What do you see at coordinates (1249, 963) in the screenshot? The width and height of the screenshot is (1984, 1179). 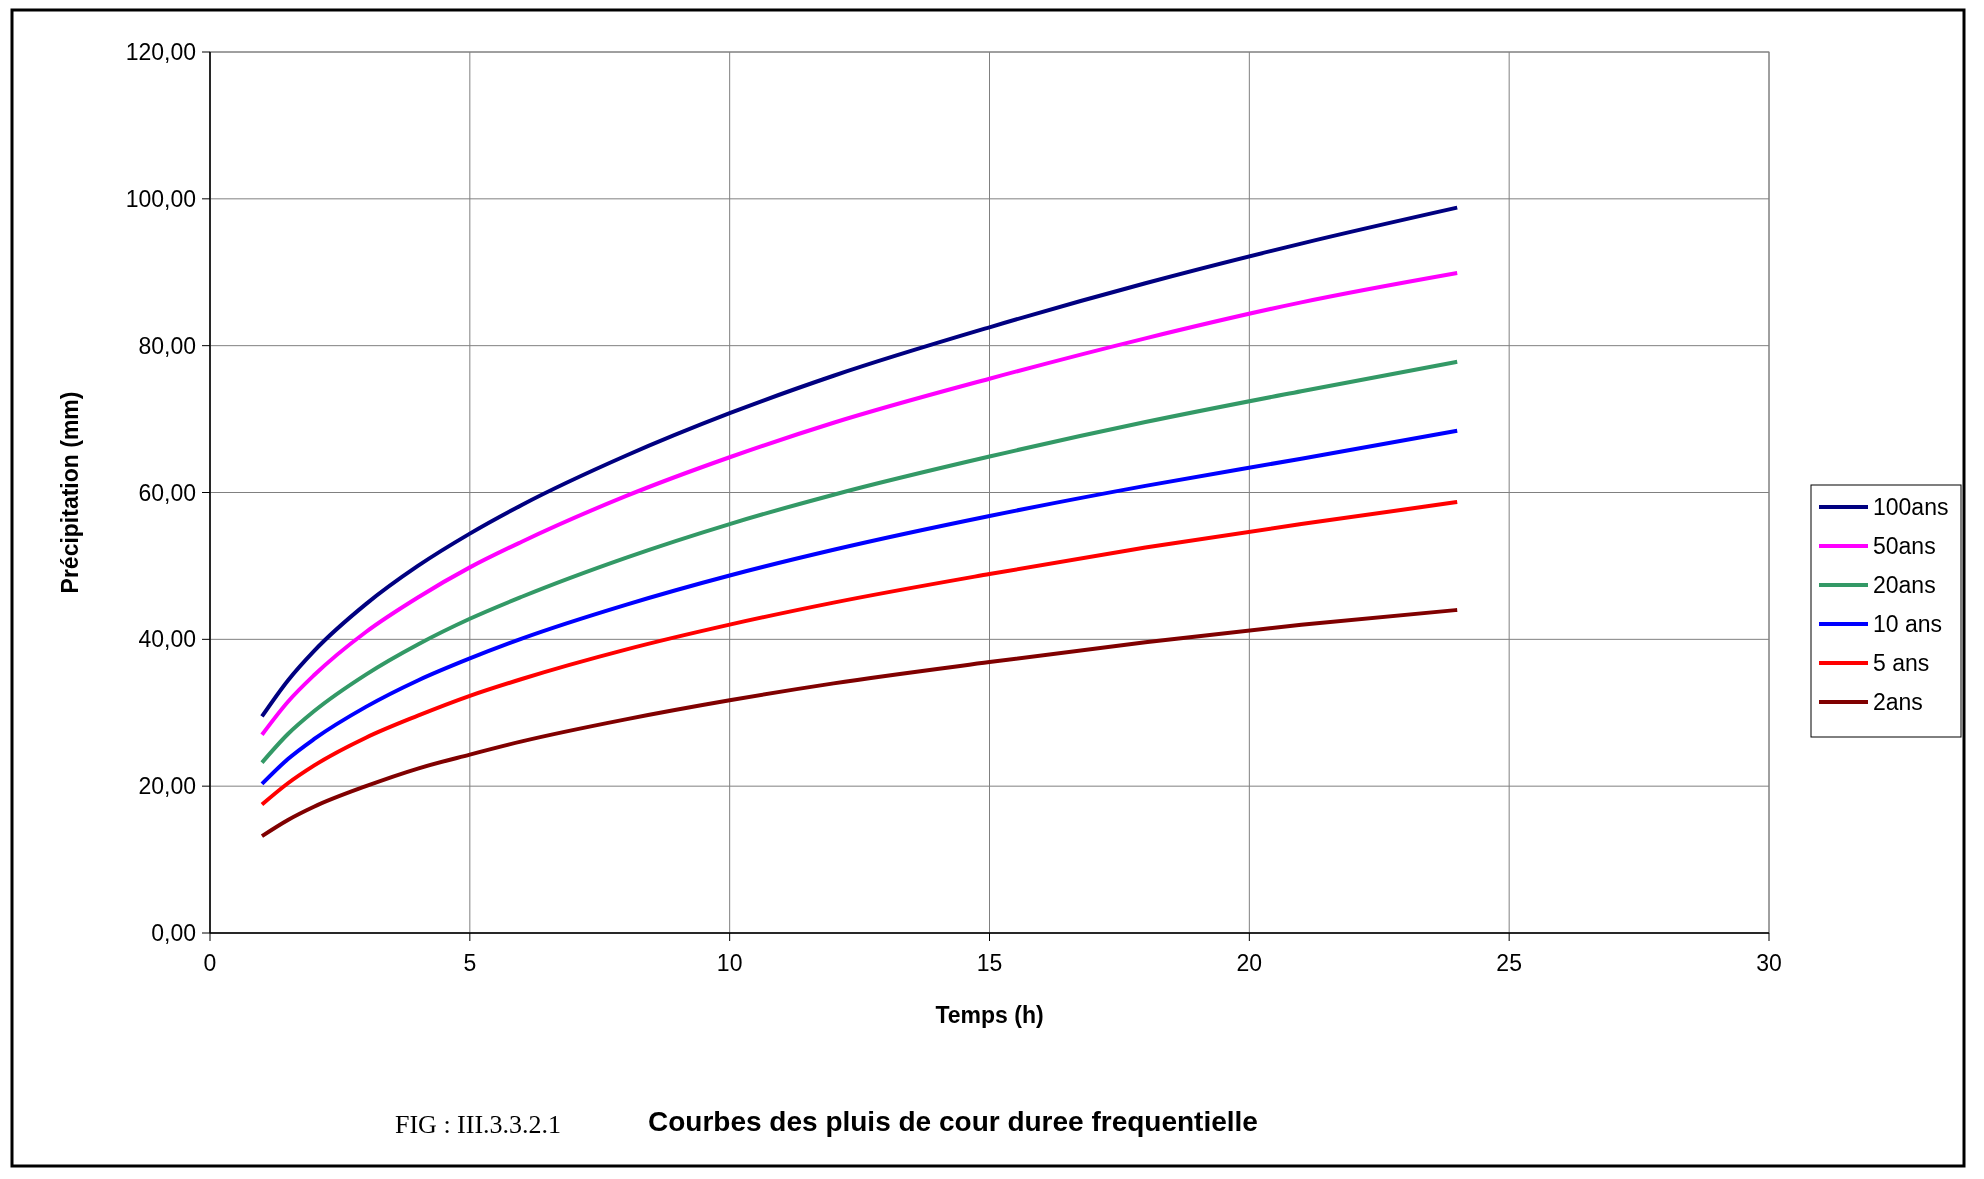 I see `x-tick-label: 20` at bounding box center [1249, 963].